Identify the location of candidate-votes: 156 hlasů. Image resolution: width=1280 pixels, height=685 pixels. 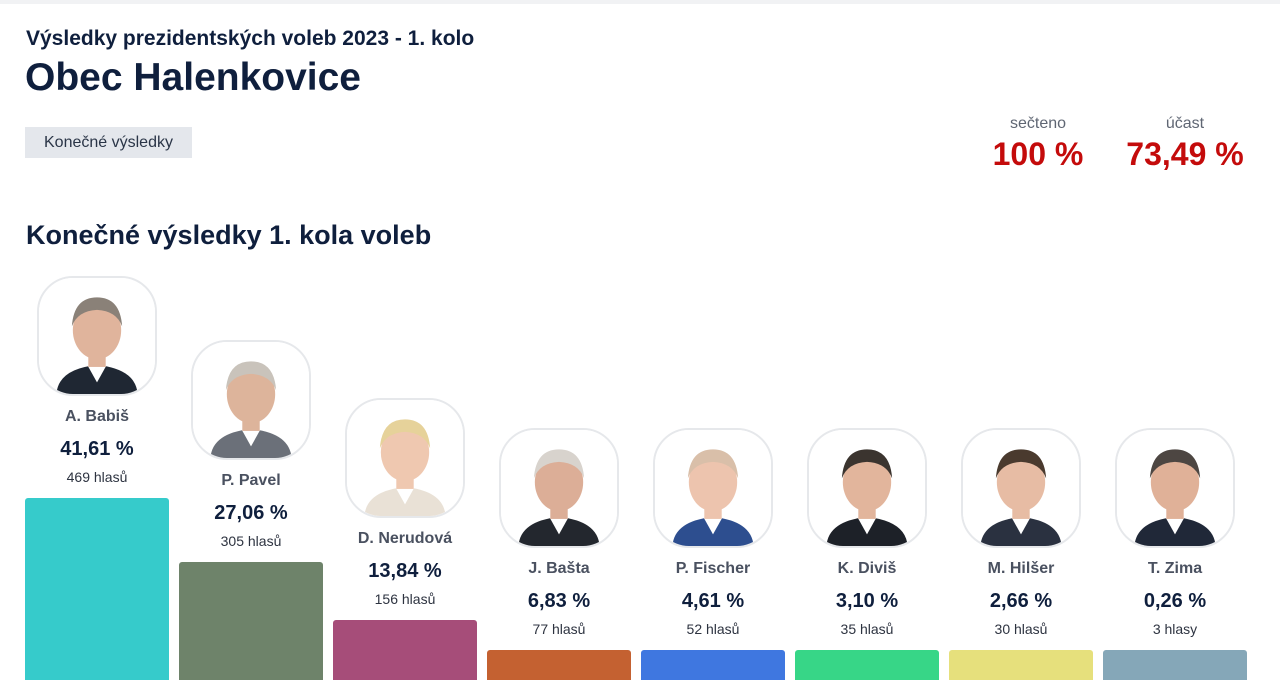
(405, 598).